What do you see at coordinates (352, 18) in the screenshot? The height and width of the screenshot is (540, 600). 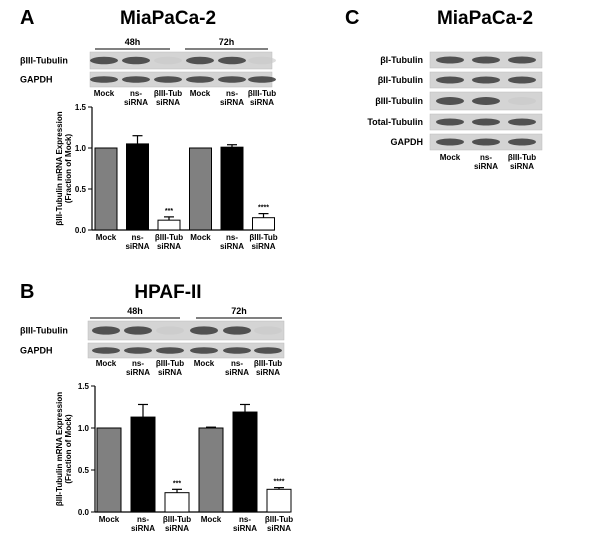 I see `panel-letter: C` at bounding box center [352, 18].